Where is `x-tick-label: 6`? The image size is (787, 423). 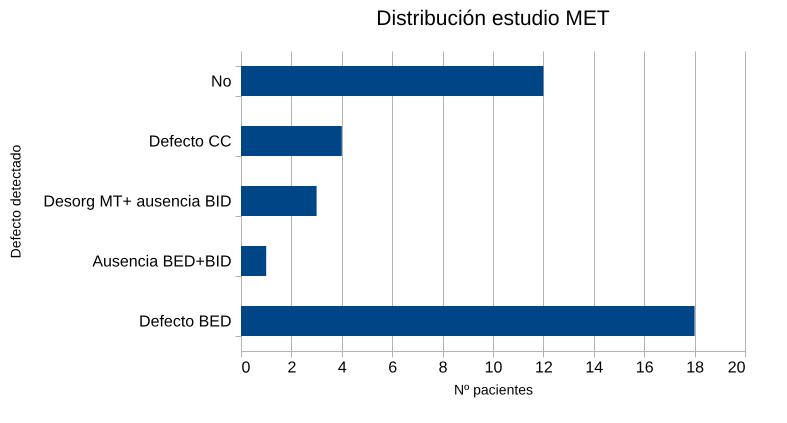 x-tick-label: 6 is located at coordinates (393, 368).